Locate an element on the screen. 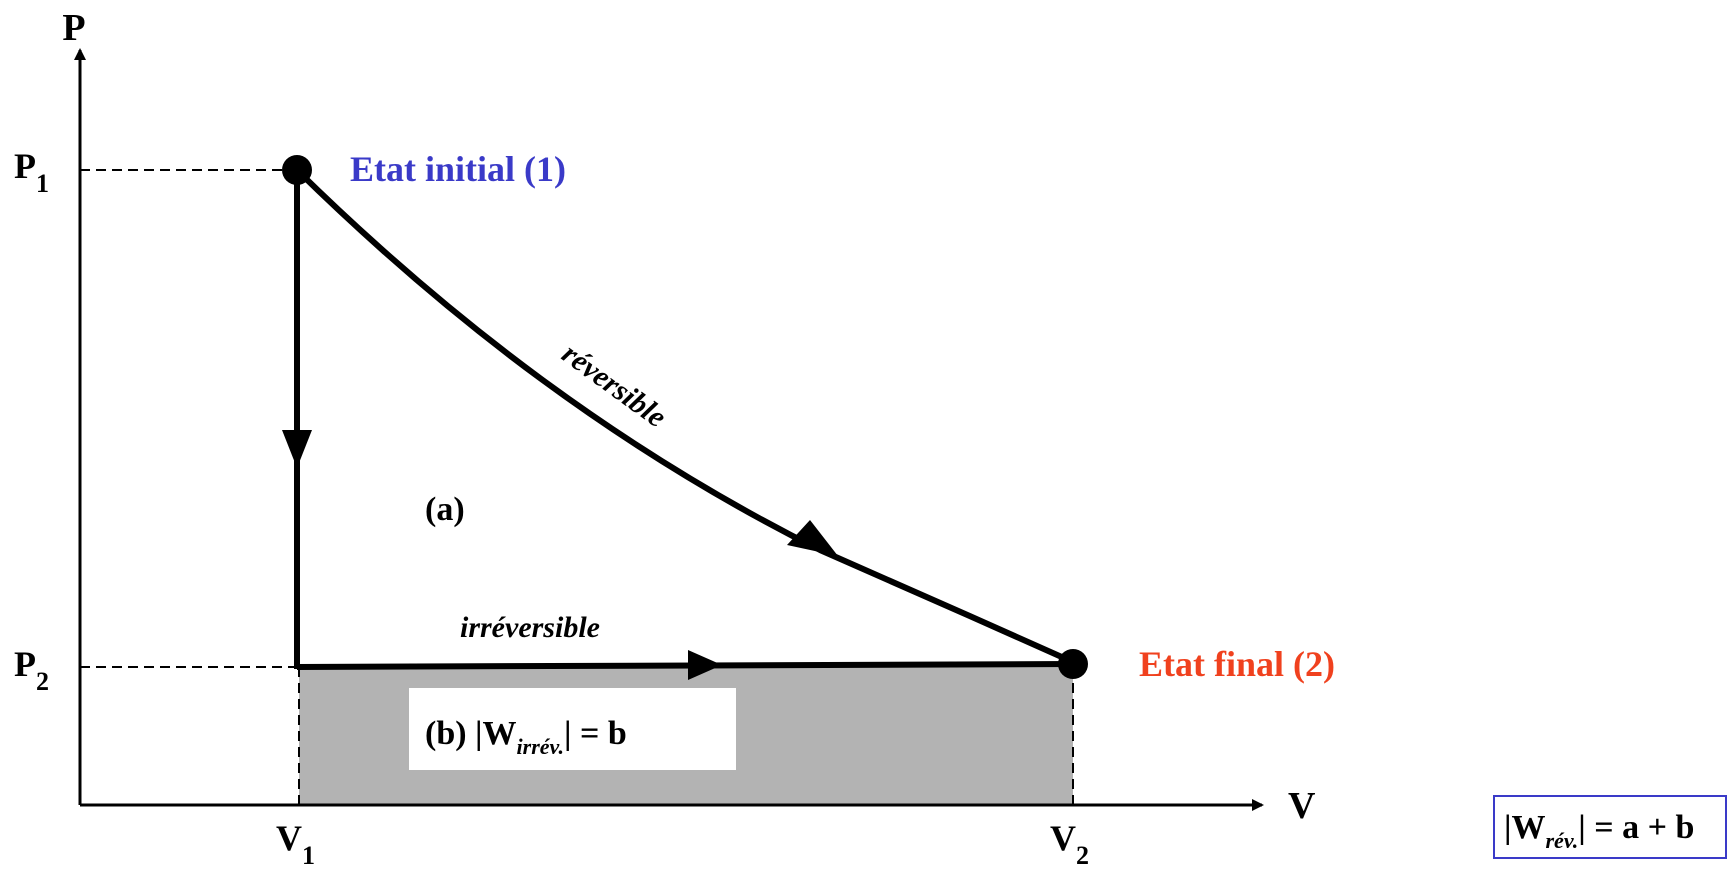 This screenshot has width=1733, height=877. p2-label: P2 is located at coordinates (31, 670).